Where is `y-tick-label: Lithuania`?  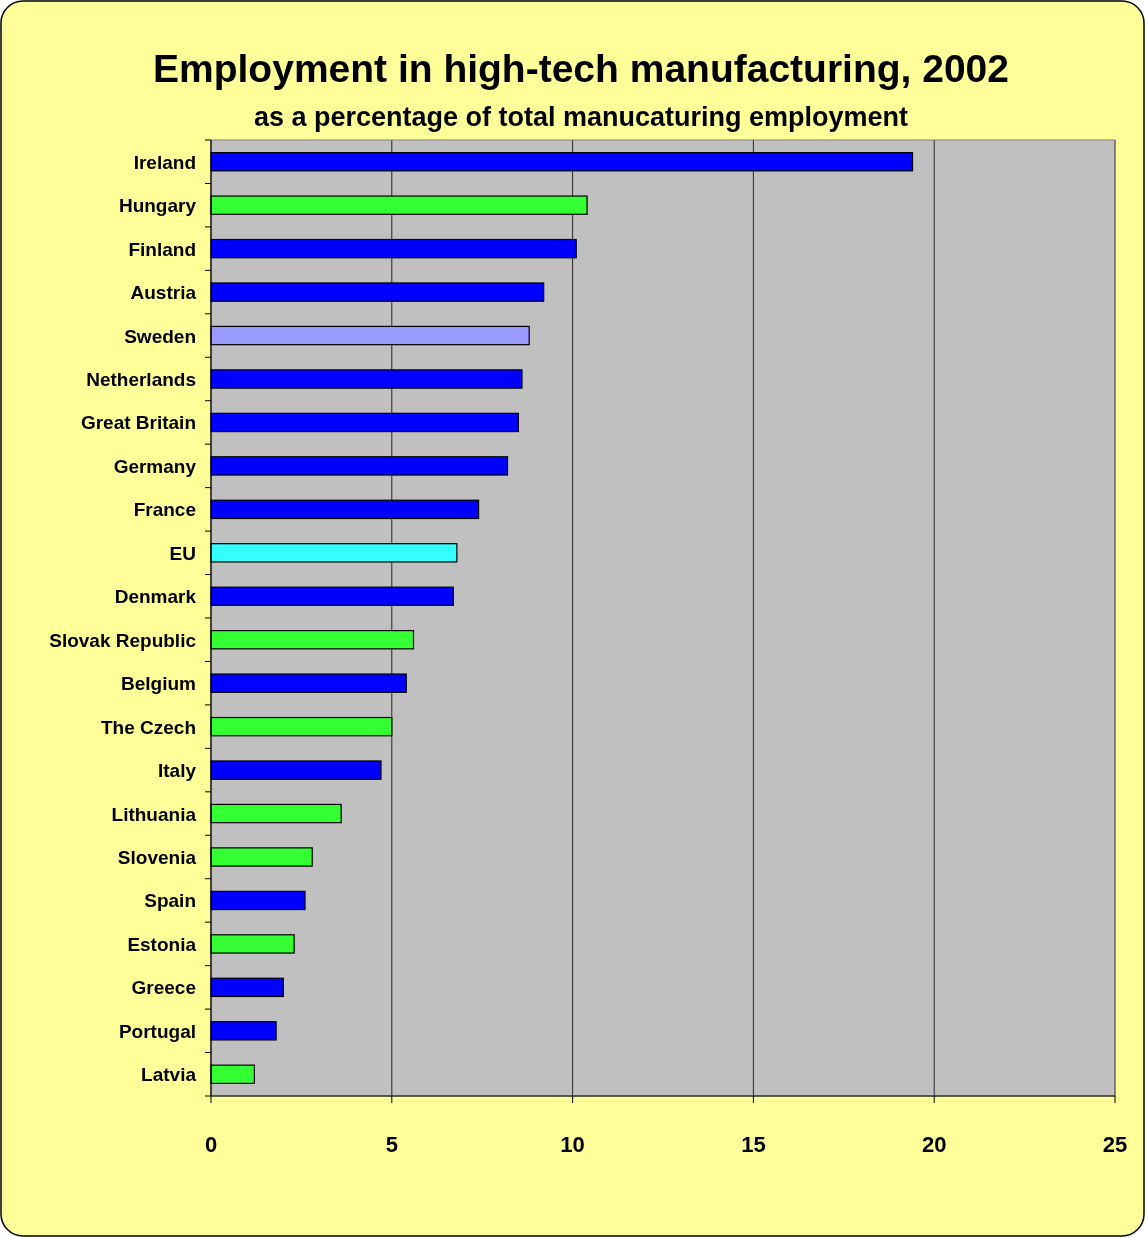
y-tick-label: Lithuania is located at coordinates (154, 814).